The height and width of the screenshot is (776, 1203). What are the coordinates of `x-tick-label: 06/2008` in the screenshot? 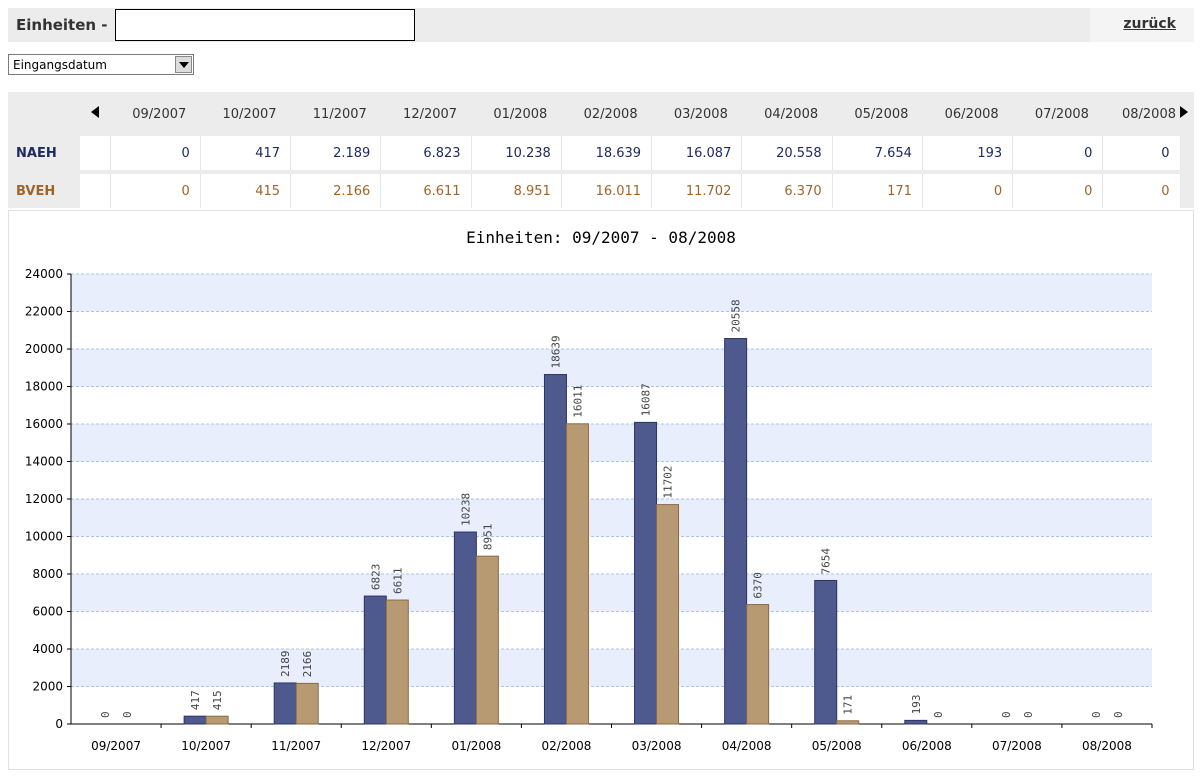 It's located at (927, 746).